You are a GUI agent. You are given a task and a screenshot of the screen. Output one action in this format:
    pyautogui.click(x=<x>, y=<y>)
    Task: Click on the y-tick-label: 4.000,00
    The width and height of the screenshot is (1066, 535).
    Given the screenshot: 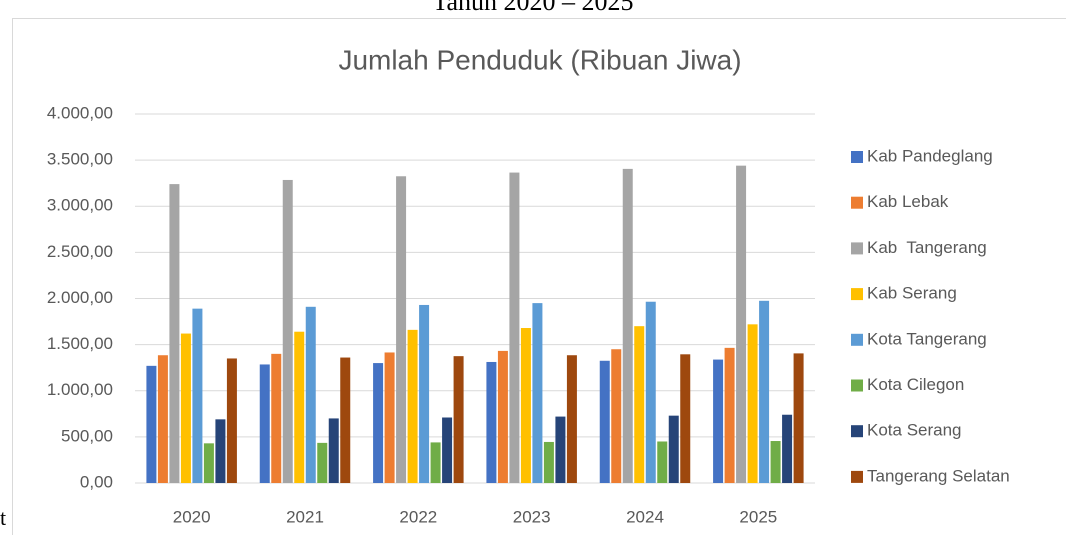 What is the action you would take?
    pyautogui.click(x=80, y=112)
    